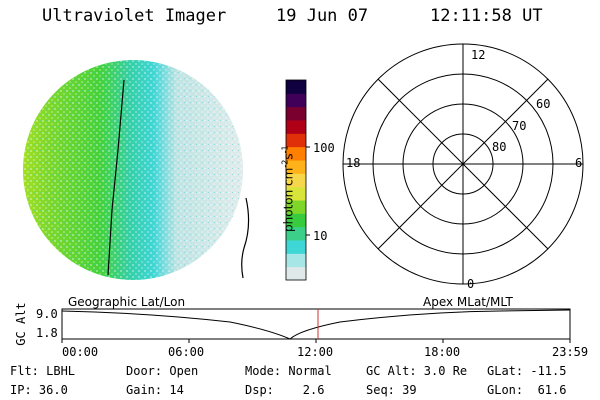 Image resolution: width=600 pixels, height=400 pixels. I want to click on terminator-line, so click(116, 177).